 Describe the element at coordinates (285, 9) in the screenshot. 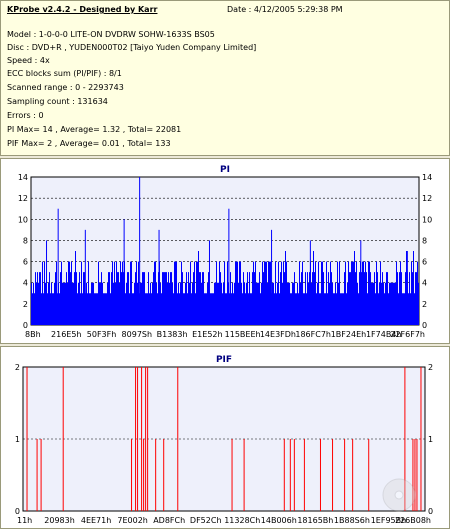

I see `scan-date: Date : 4/12/2005 5:29:38 PM` at that location.